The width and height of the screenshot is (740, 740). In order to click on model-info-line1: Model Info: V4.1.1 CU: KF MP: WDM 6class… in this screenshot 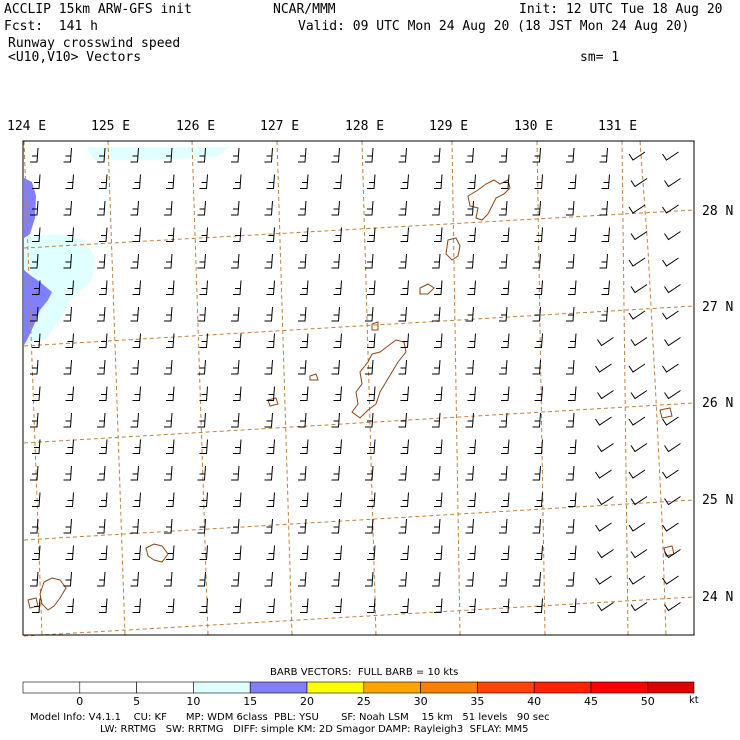, I will do `click(290, 717)`.